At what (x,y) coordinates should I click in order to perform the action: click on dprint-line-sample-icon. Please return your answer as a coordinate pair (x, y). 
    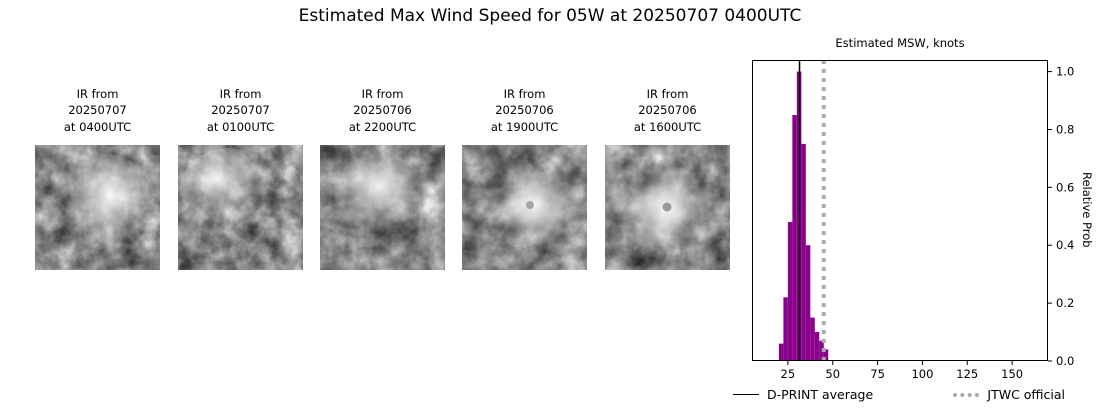
    Looking at the image, I should click on (746, 394).